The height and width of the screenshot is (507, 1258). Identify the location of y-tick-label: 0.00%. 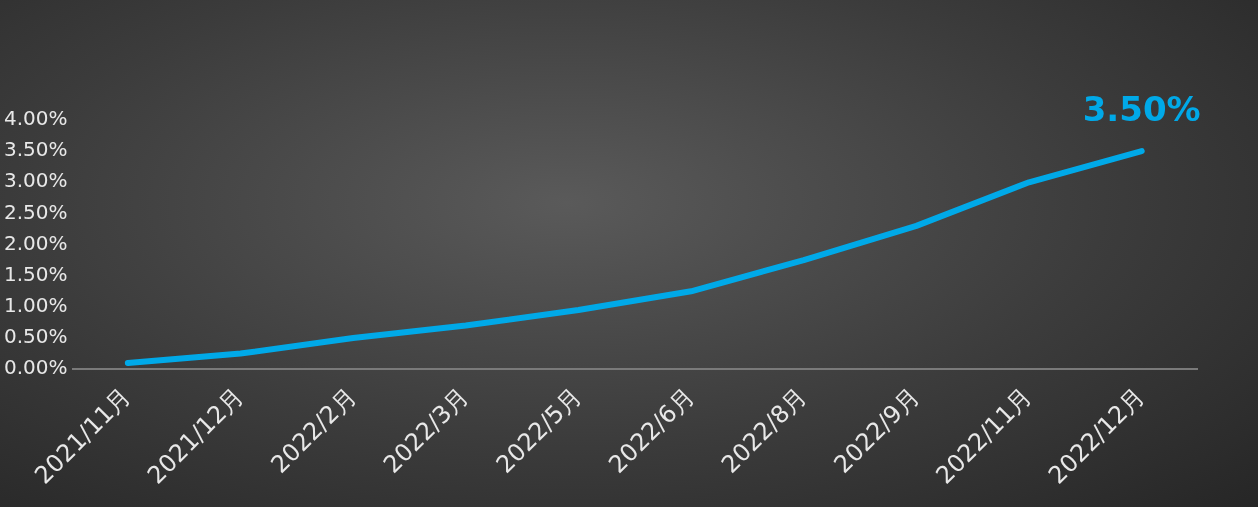
(35, 367).